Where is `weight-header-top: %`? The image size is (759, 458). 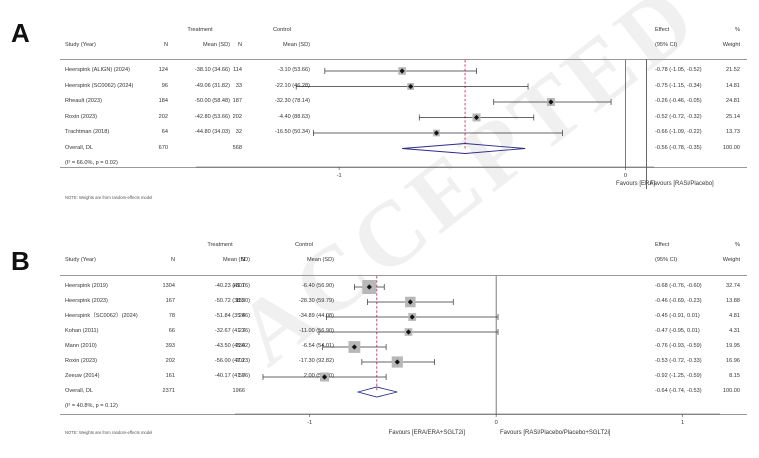 weight-header-top: % is located at coordinates (737, 30).